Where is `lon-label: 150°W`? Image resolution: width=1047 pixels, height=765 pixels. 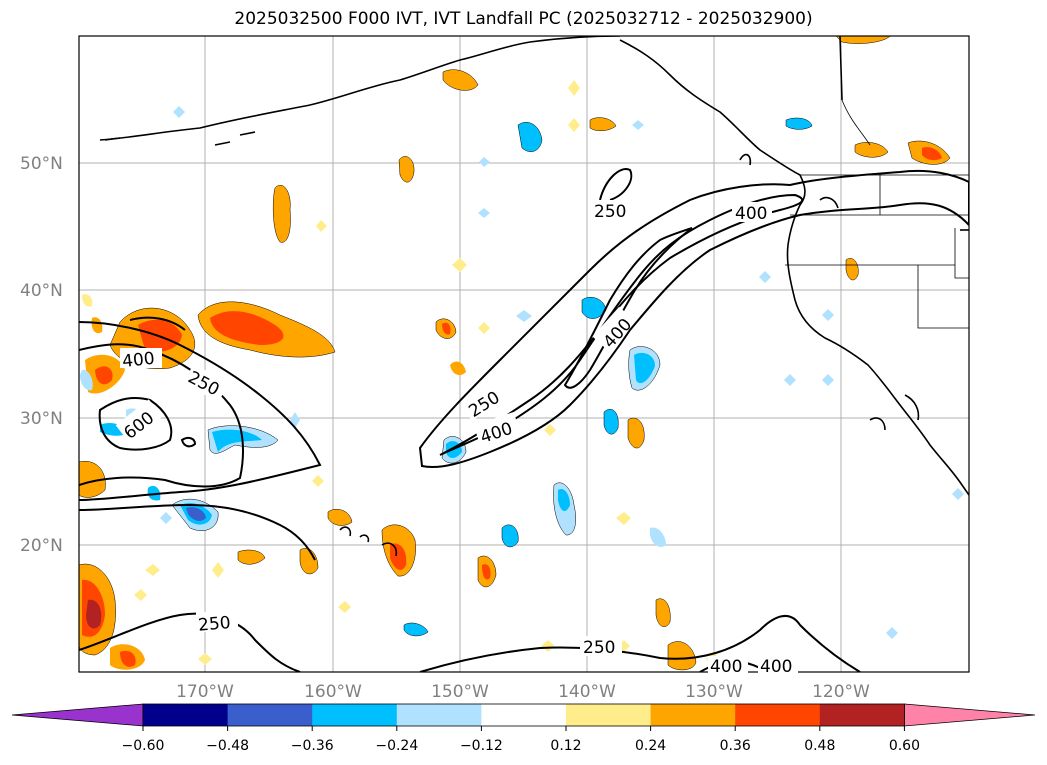
lon-label: 150°W is located at coordinates (460, 692).